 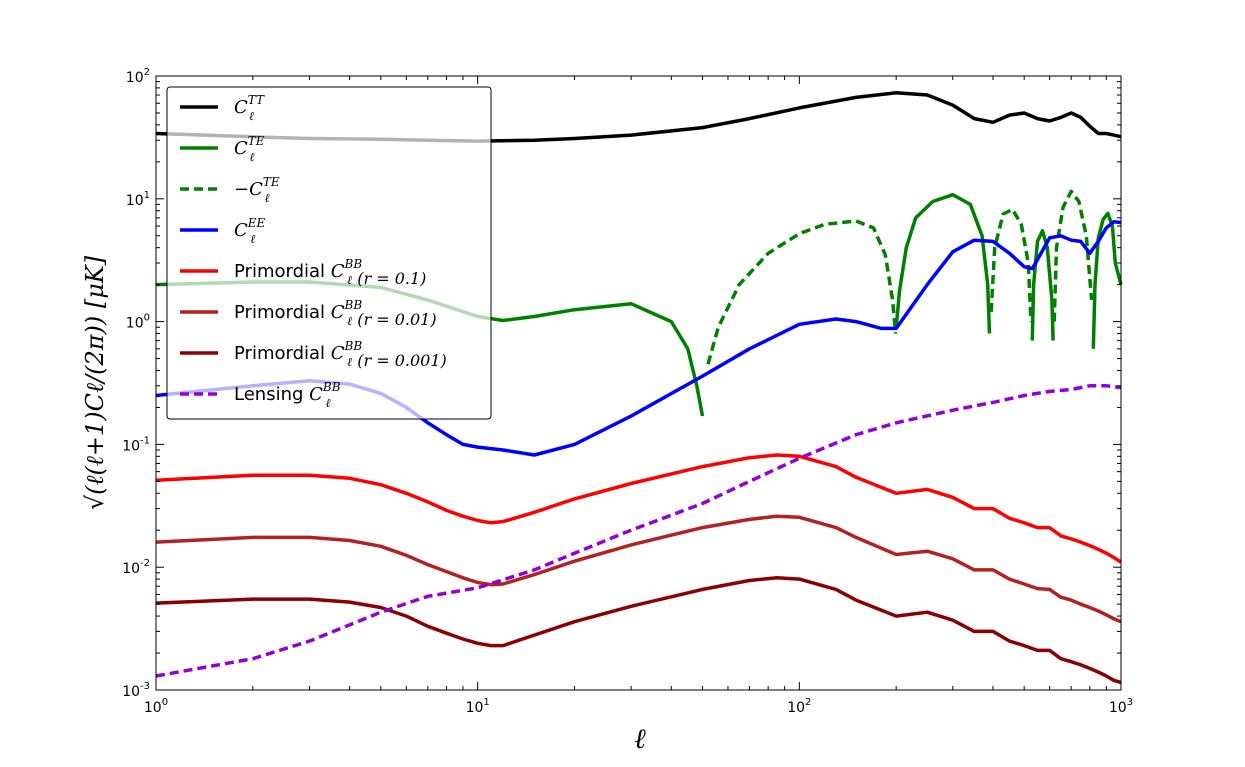 What do you see at coordinates (257, 190) in the screenshot?
I see `legend-label-te_neg: −CTE ℓ` at bounding box center [257, 190].